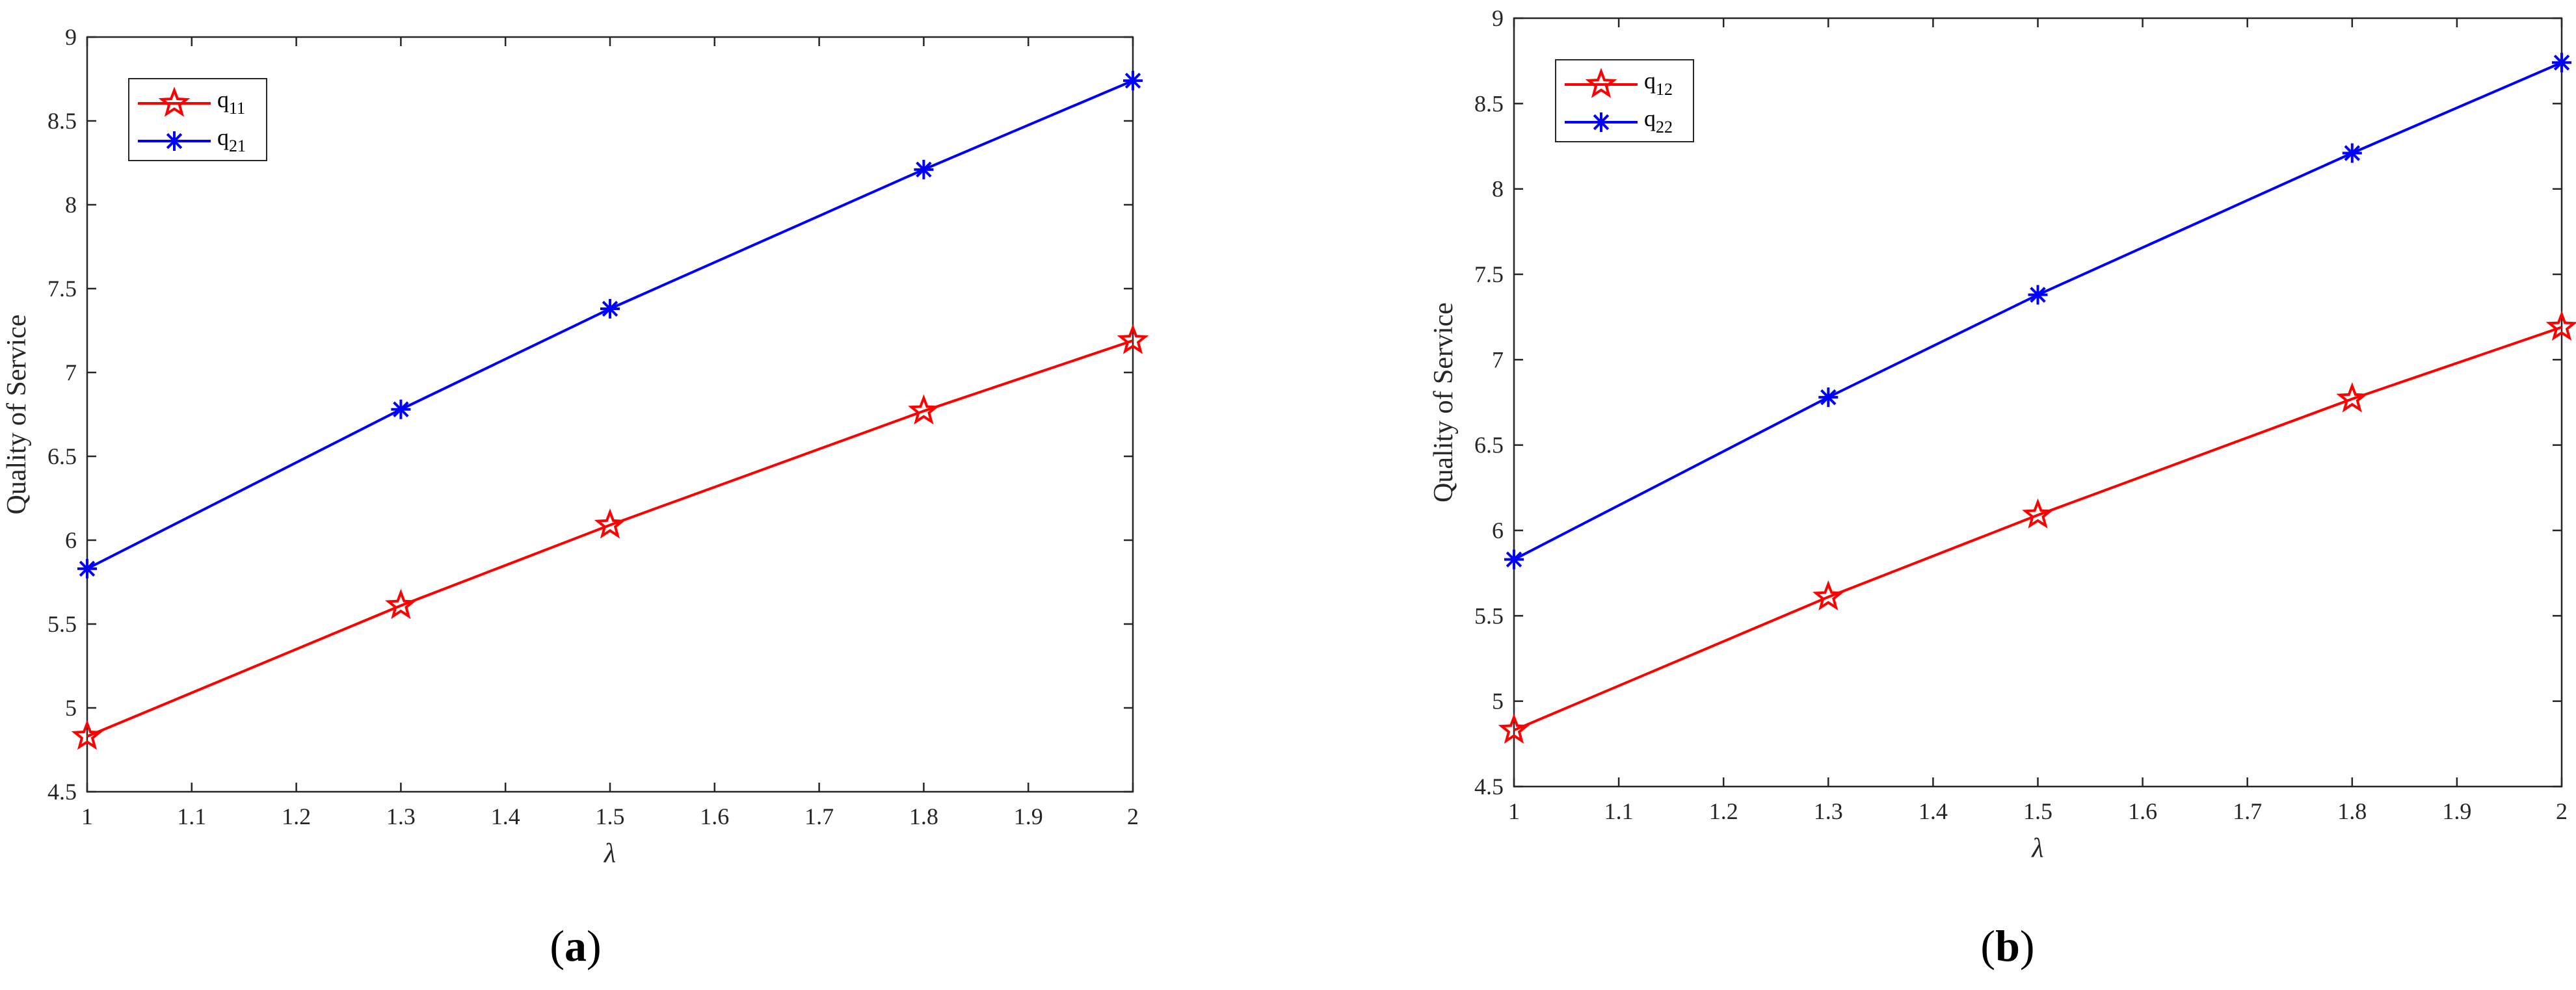  I want to click on chart-a-ytick-label: 7.5, so click(62, 289).